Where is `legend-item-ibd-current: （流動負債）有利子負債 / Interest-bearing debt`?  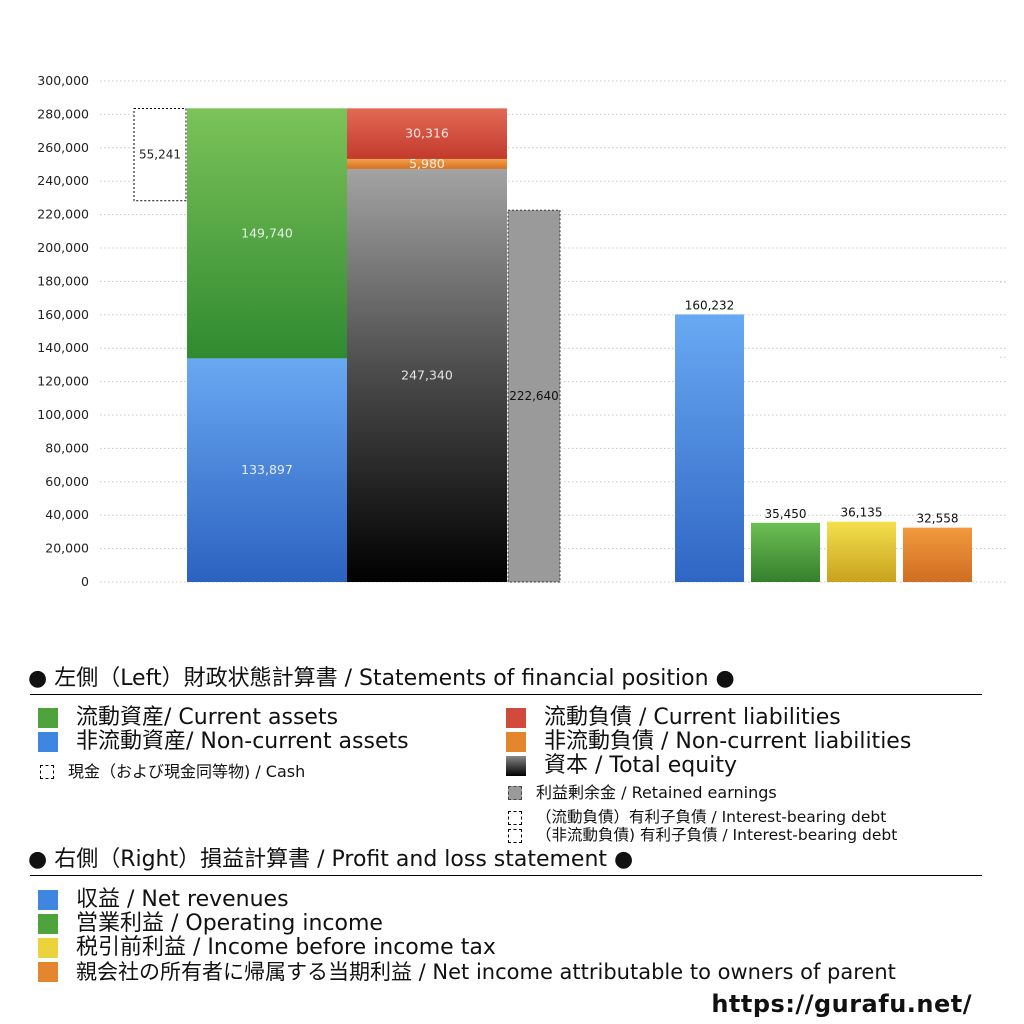
legend-item-ibd-current: （流動負債）有利子負債 / Interest-bearing debt is located at coordinates (697, 817).